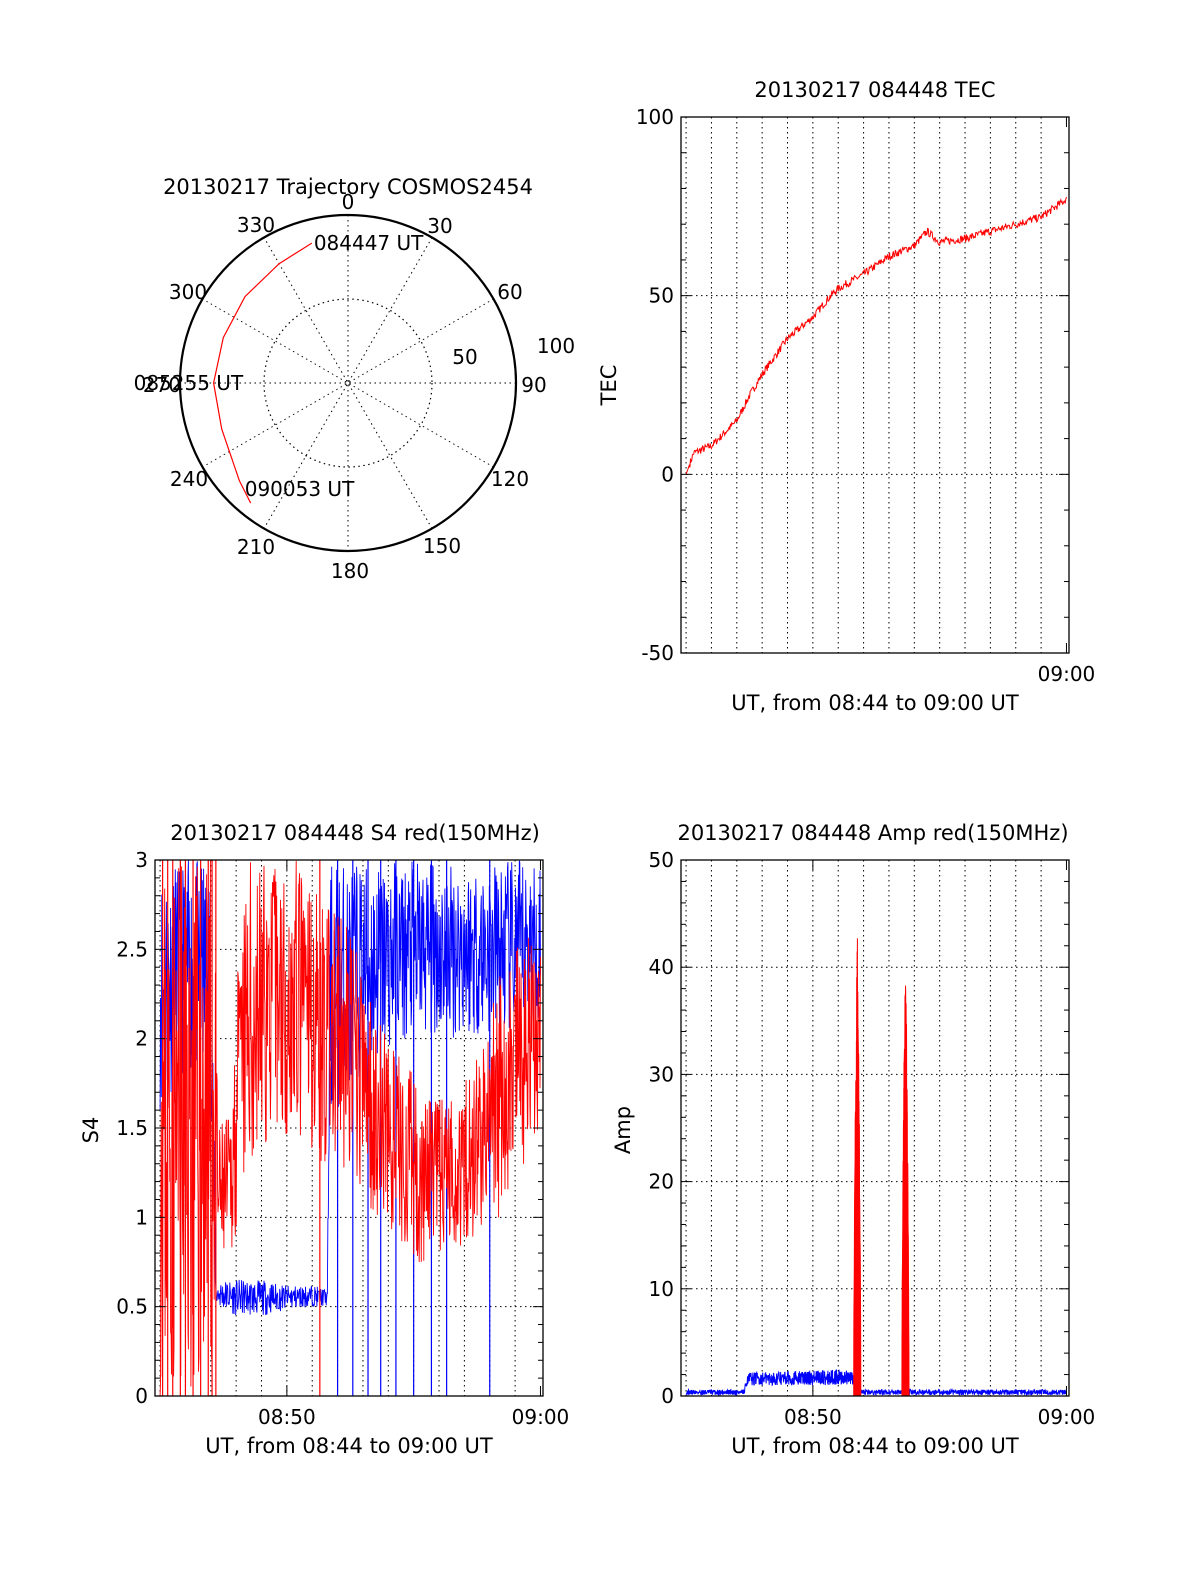  I want to click on polar-angle-label: 90, so click(533, 385).